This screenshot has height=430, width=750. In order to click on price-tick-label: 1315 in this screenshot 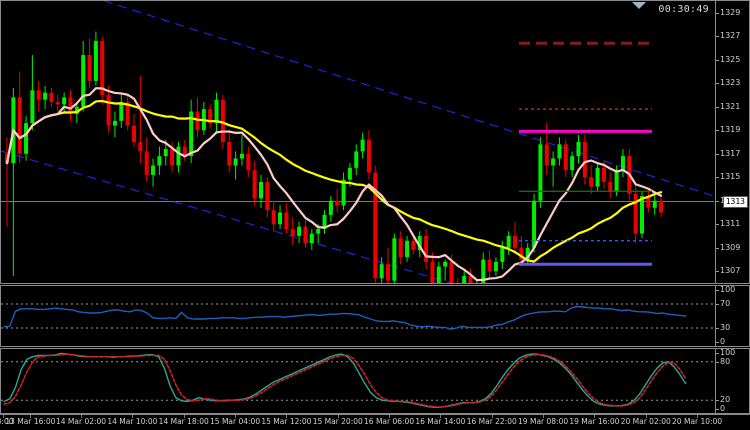, I will do `click(730, 177)`.